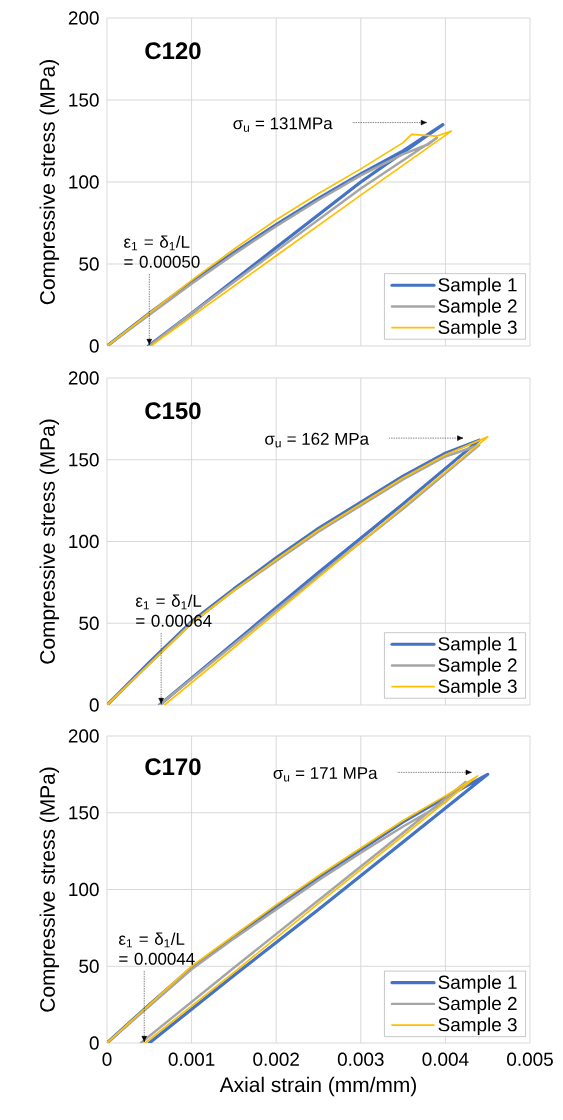 This screenshot has width=563, height=1120. What do you see at coordinates (162, 251) in the screenshot?
I see `annotation: ε$_{1}$ = δ$_{1}$/L = 0.00050` at bounding box center [162, 251].